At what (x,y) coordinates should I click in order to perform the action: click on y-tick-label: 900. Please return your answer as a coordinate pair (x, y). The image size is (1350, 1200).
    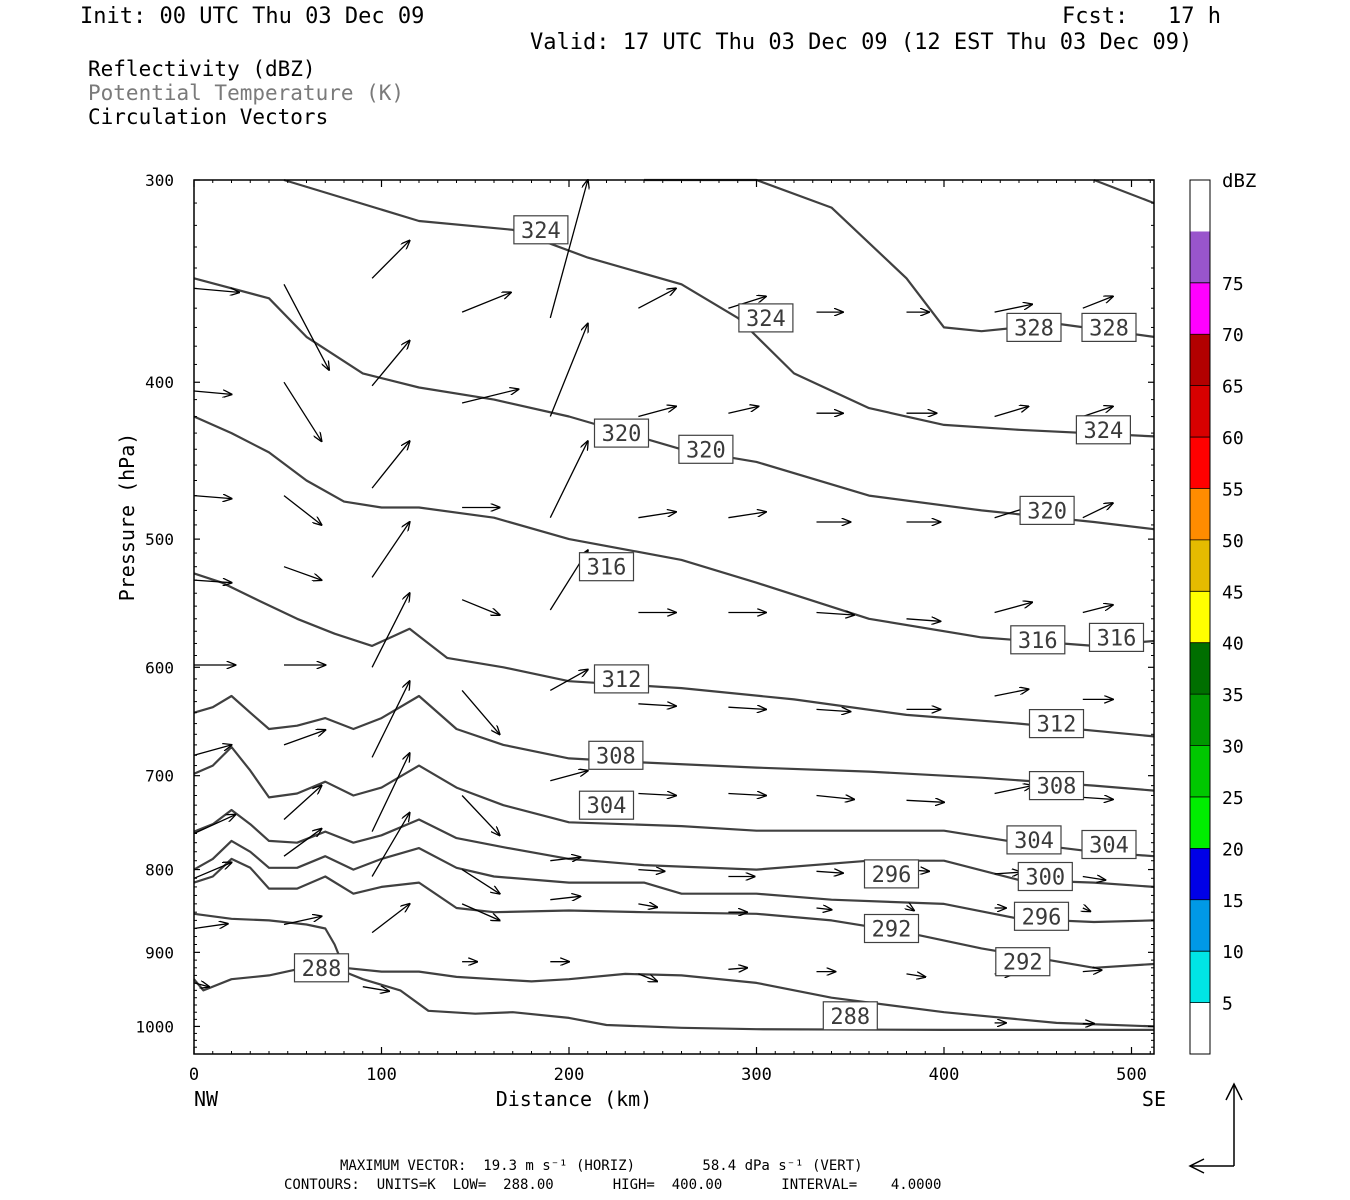
    Looking at the image, I should click on (159, 952).